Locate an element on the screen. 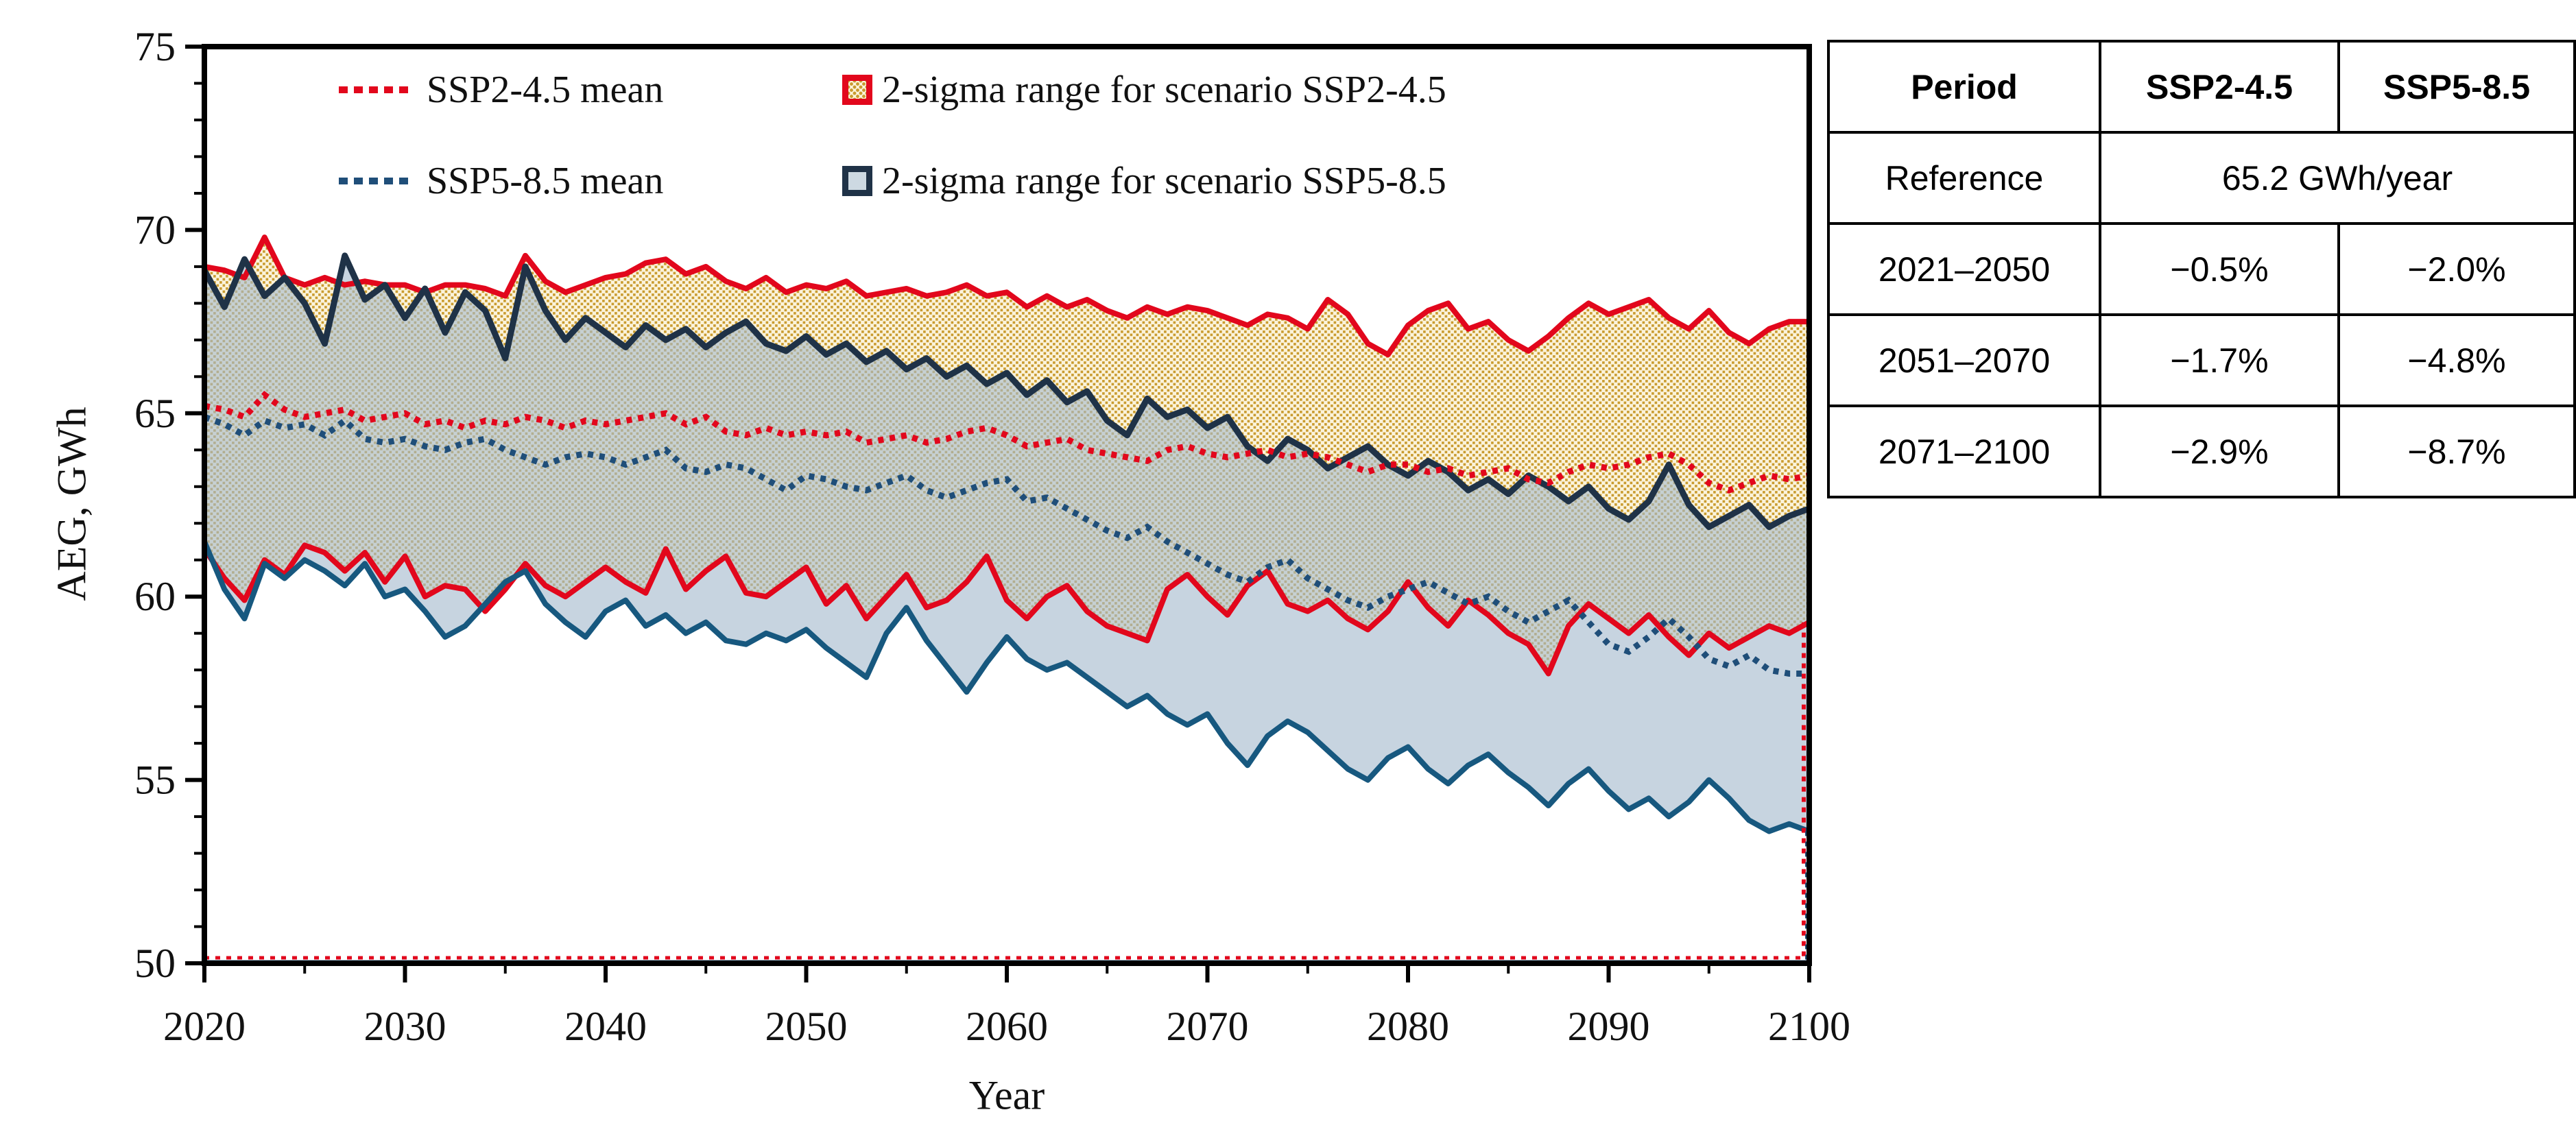  svg-text: 70 is located at coordinates (155, 230).